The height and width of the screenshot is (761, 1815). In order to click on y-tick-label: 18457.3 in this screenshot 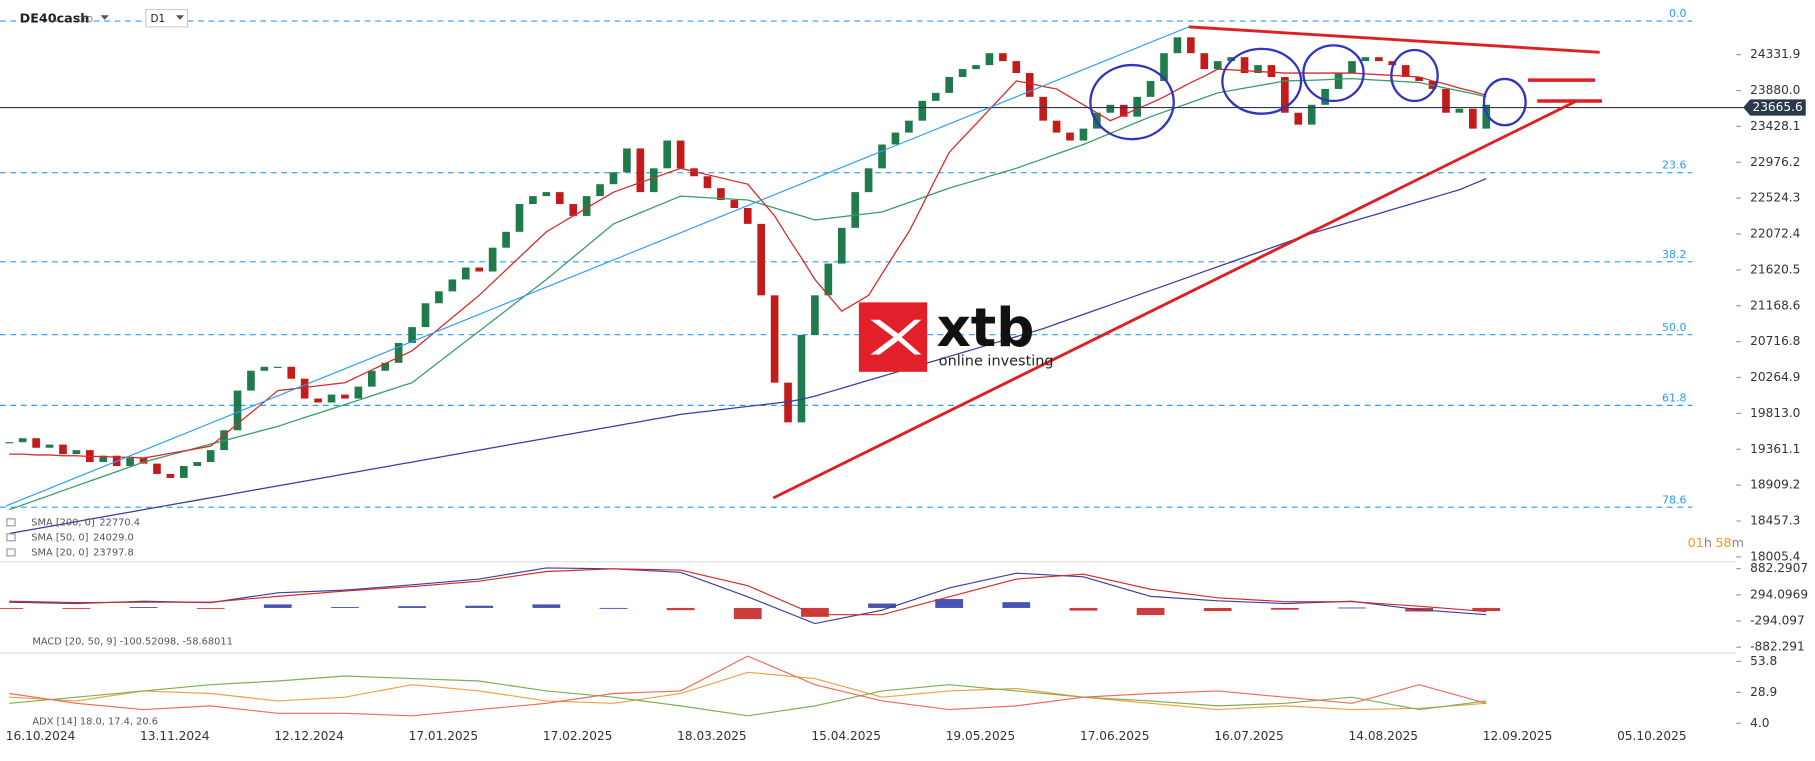, I will do `click(1775, 521)`.